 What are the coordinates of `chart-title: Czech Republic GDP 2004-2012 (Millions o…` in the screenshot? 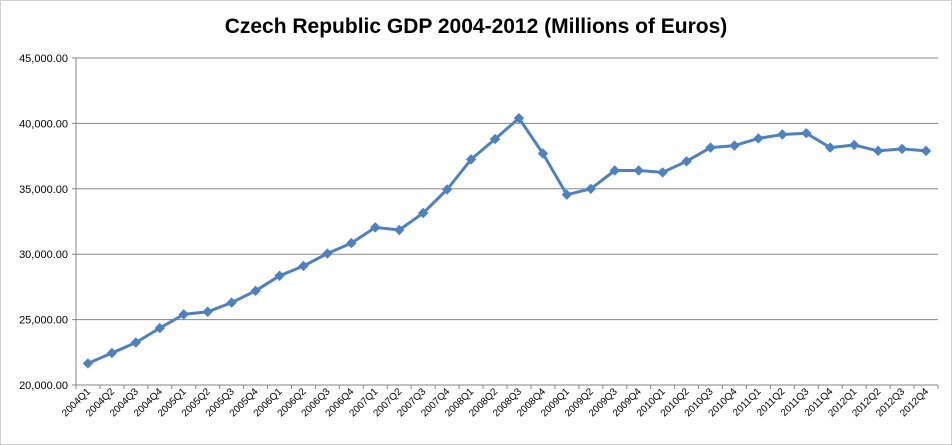 It's located at (476, 26).